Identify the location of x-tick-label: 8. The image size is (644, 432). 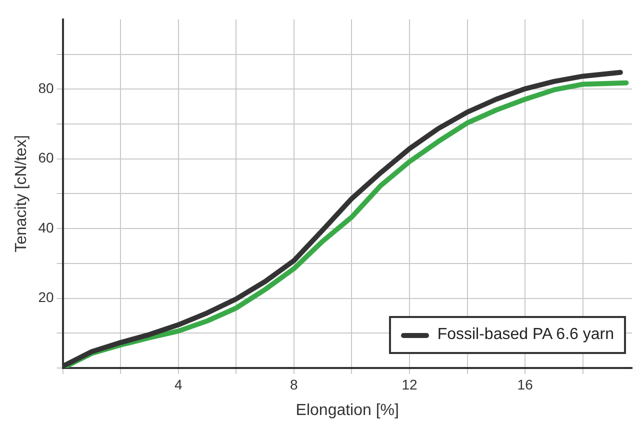
(294, 384).